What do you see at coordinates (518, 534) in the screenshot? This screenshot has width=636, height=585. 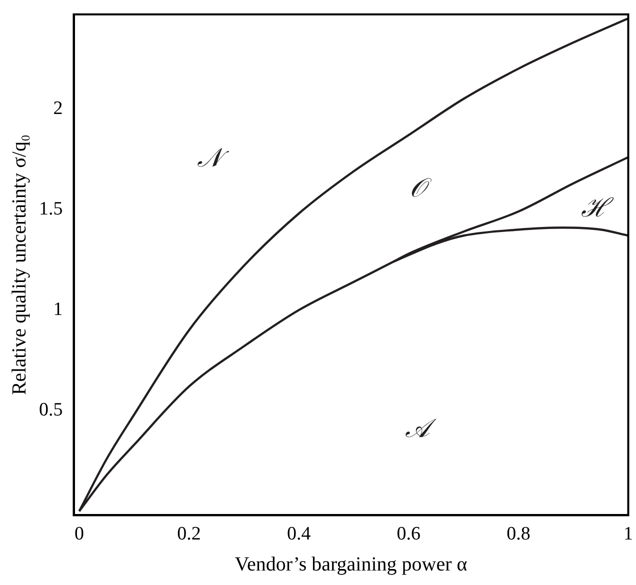 I see `x-tick-label: 0.8` at bounding box center [518, 534].